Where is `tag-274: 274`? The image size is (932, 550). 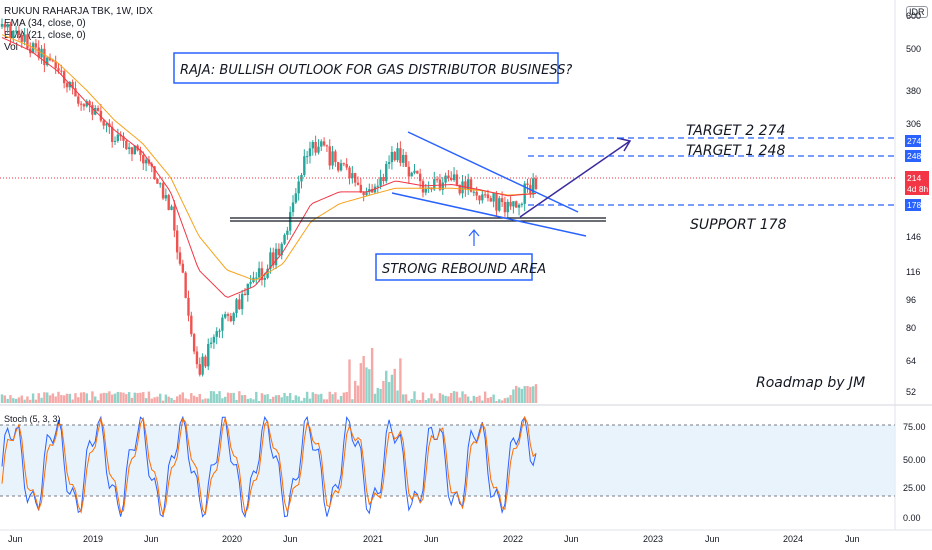
tag-274: 274 is located at coordinates (914, 141).